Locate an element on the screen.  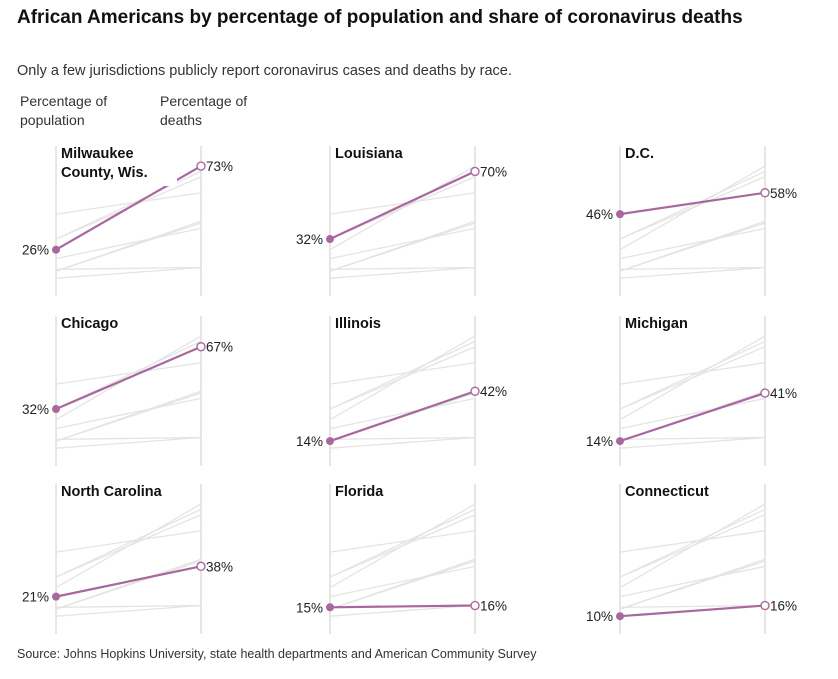
deaths-label: 70% is located at coordinates (493, 171).